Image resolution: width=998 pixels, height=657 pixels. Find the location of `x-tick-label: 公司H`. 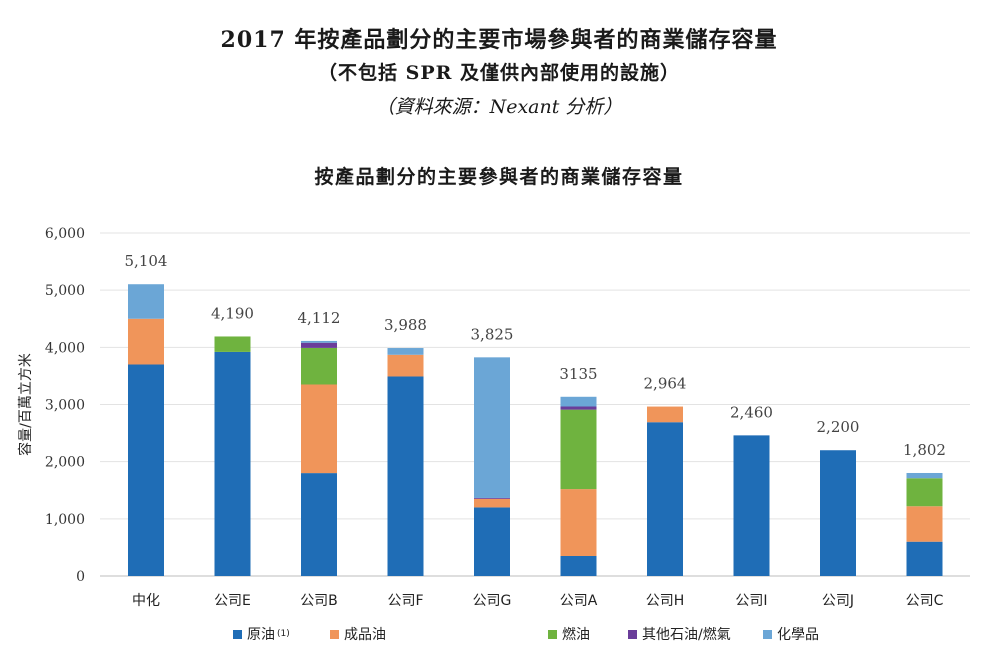

x-tick-label: 公司H is located at coordinates (665, 601).